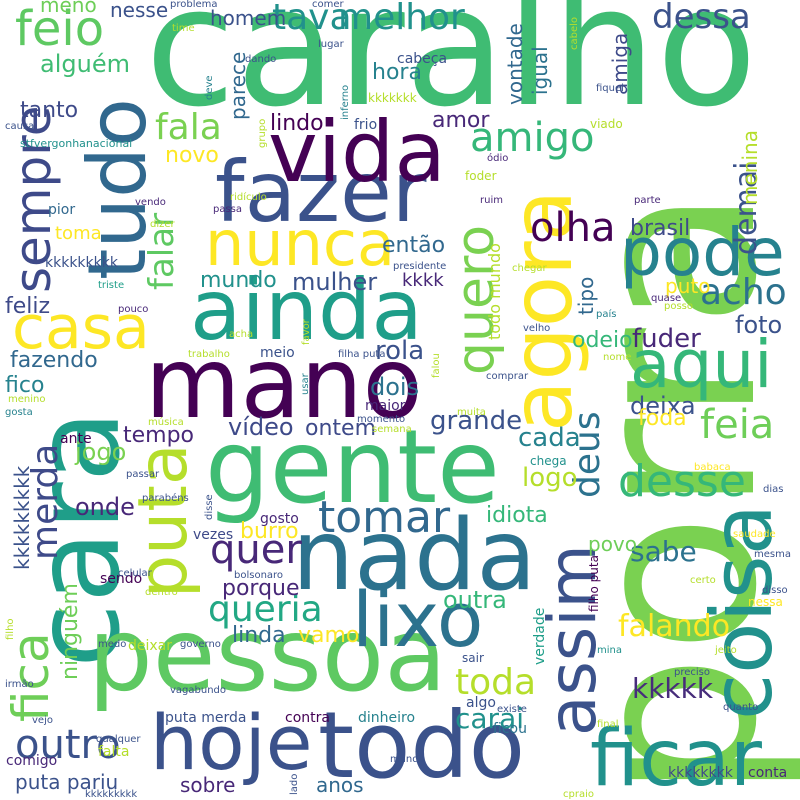 The image size is (800, 800). What do you see at coordinates (606, 314) in the screenshot?
I see `word-pais: país` at bounding box center [606, 314].